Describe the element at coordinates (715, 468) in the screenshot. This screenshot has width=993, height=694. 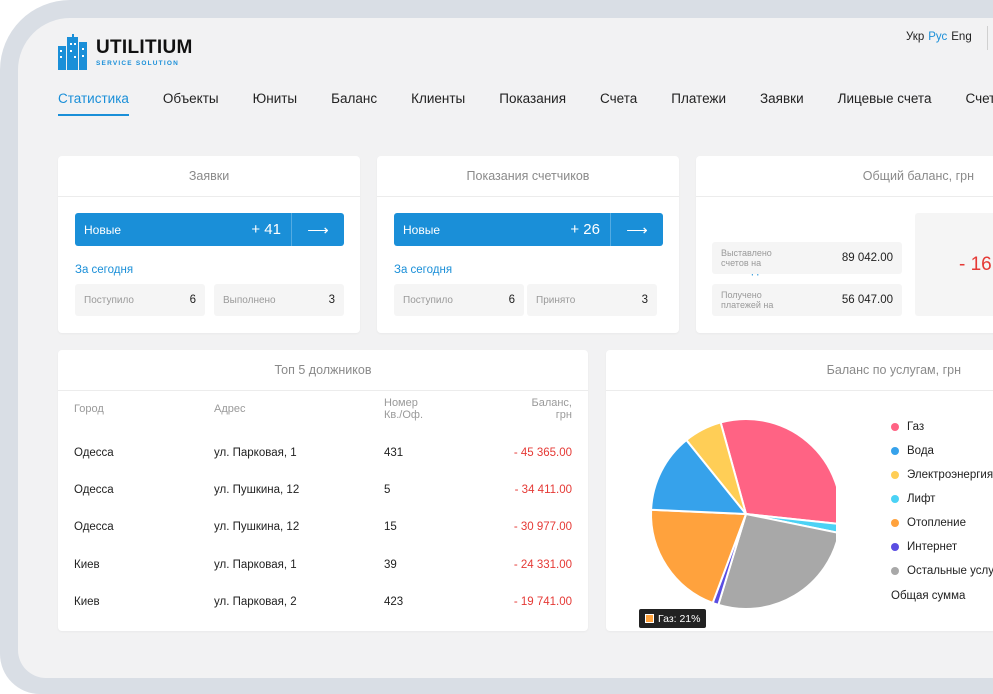
I see `pie-slice-Электроэнергия` at that location.